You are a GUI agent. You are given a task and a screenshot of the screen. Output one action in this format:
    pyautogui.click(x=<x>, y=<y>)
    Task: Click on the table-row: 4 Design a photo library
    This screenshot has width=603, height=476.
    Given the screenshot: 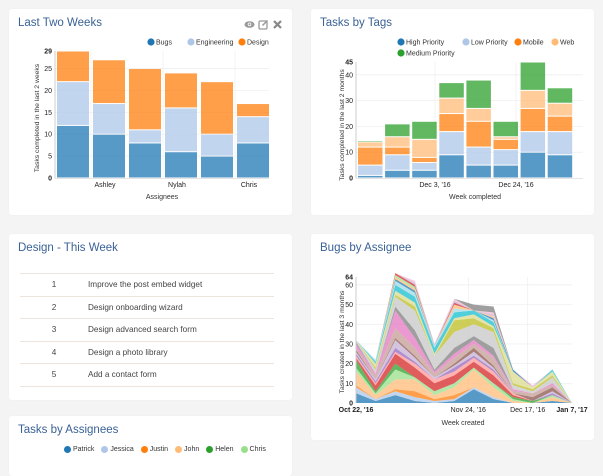 What is the action you would take?
    pyautogui.click(x=147, y=352)
    